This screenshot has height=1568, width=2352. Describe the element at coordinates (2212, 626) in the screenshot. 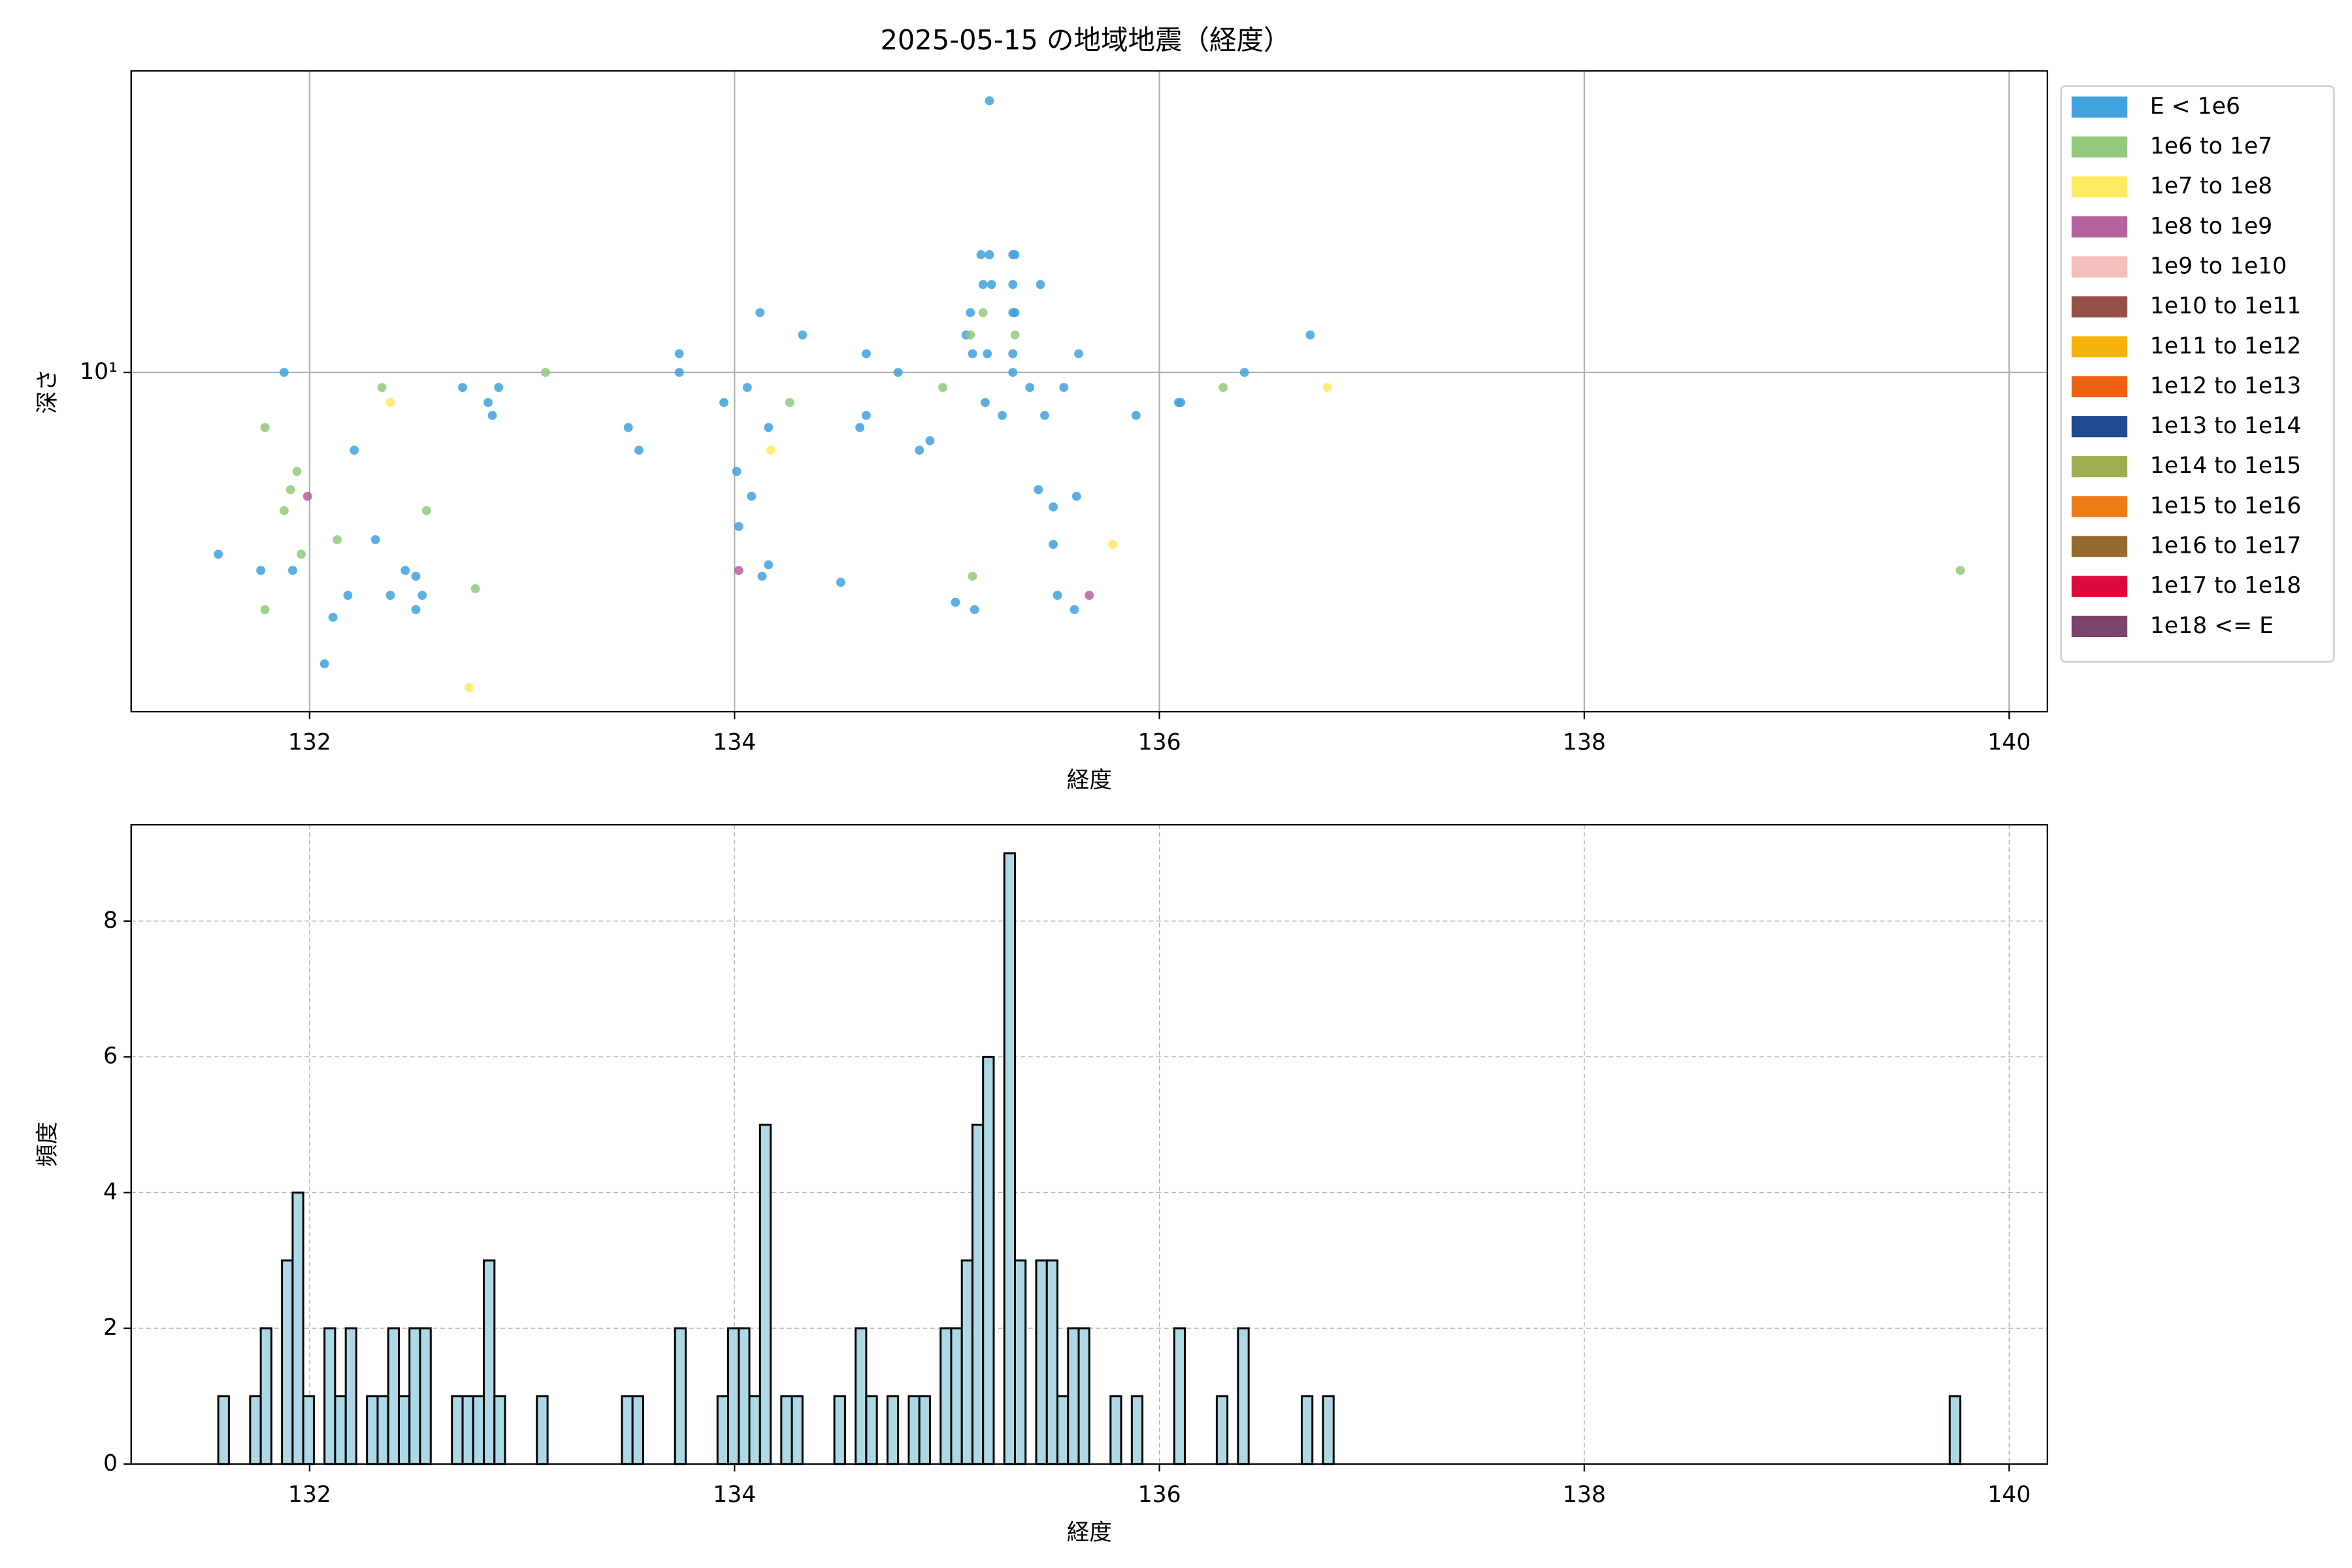

I see `legend-label: 1e18 <= E` at that location.